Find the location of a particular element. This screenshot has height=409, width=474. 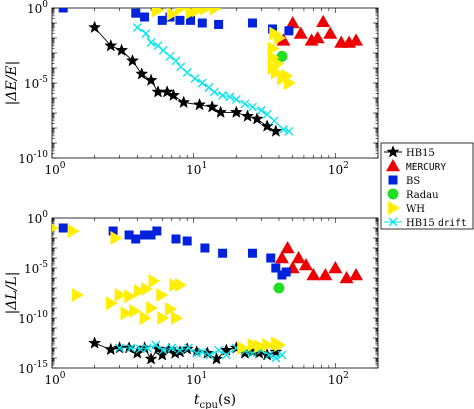

series-hb15-drift is located at coordinates (201, 351).